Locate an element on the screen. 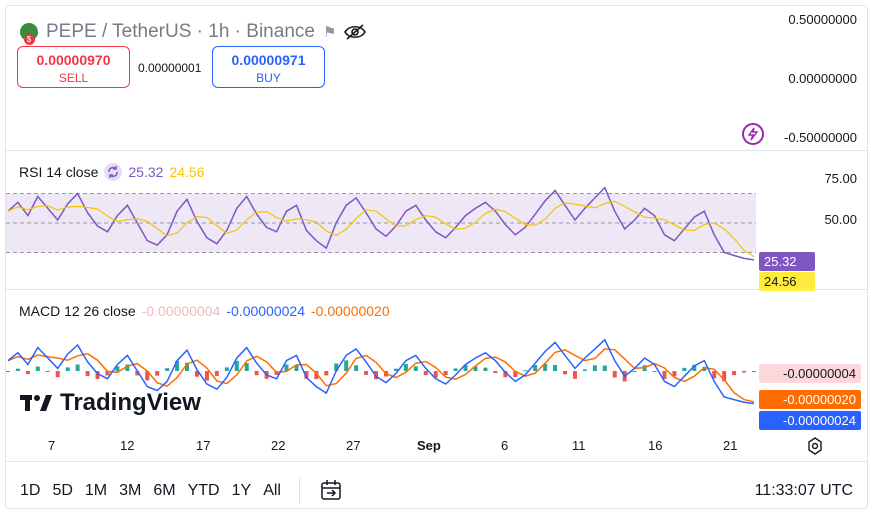 This screenshot has width=873, height=514. sell-button: 0.00000970 SELL is located at coordinates (73, 67).